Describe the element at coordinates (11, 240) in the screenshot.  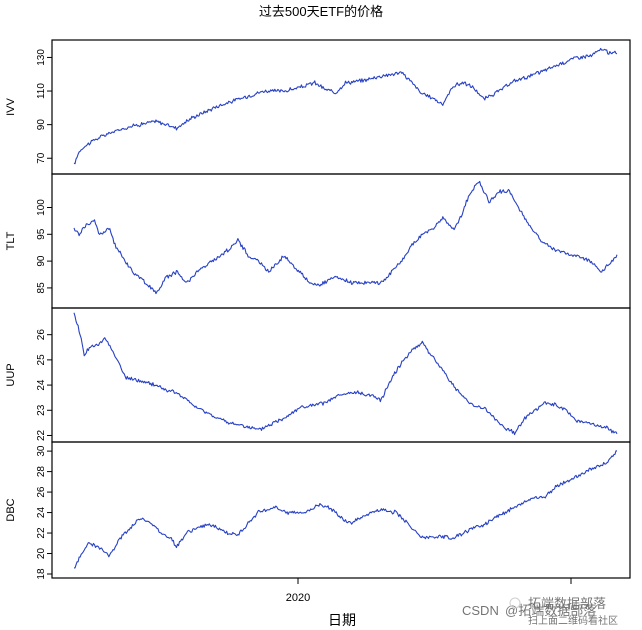
I see `panel-ylabel-tlt: TLT` at that location.